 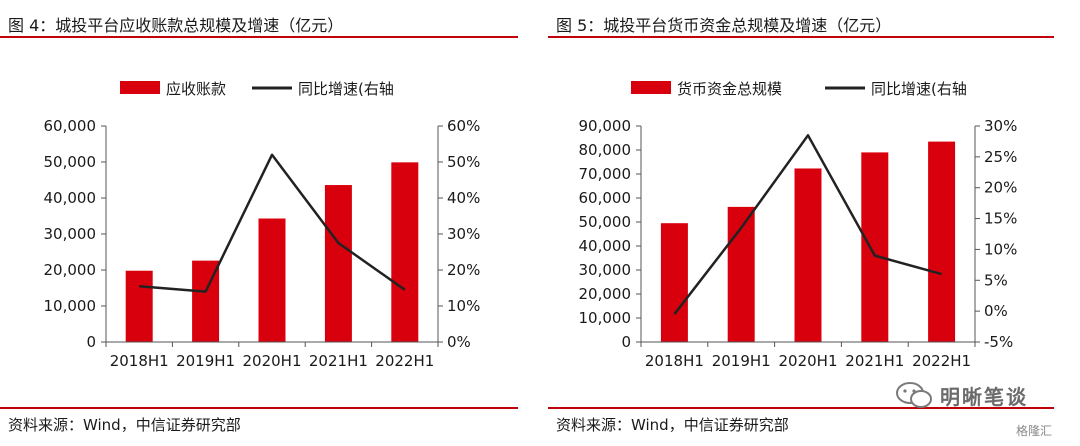 What do you see at coordinates (984, 397) in the screenshot?
I see `watermark-text: 明晰笔谈` at bounding box center [984, 397].